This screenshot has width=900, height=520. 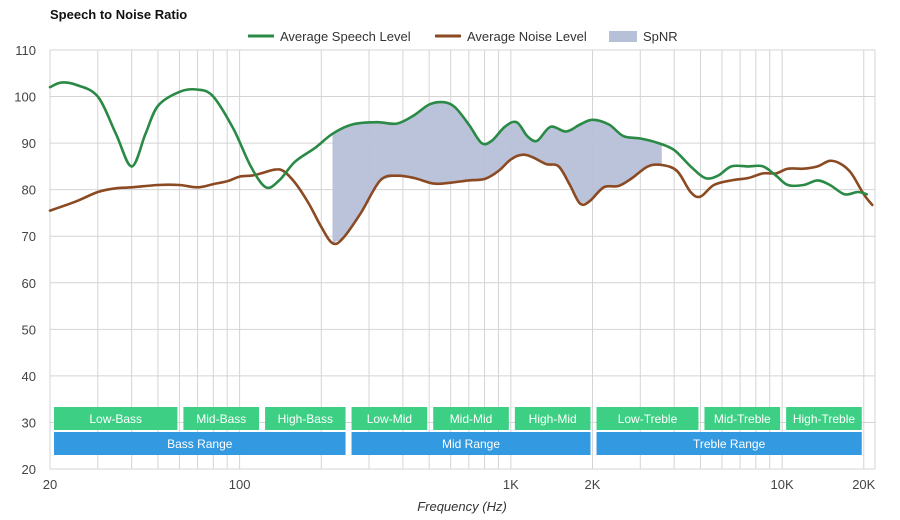 I want to click on spnr-area-layer, so click(x=497, y=173).